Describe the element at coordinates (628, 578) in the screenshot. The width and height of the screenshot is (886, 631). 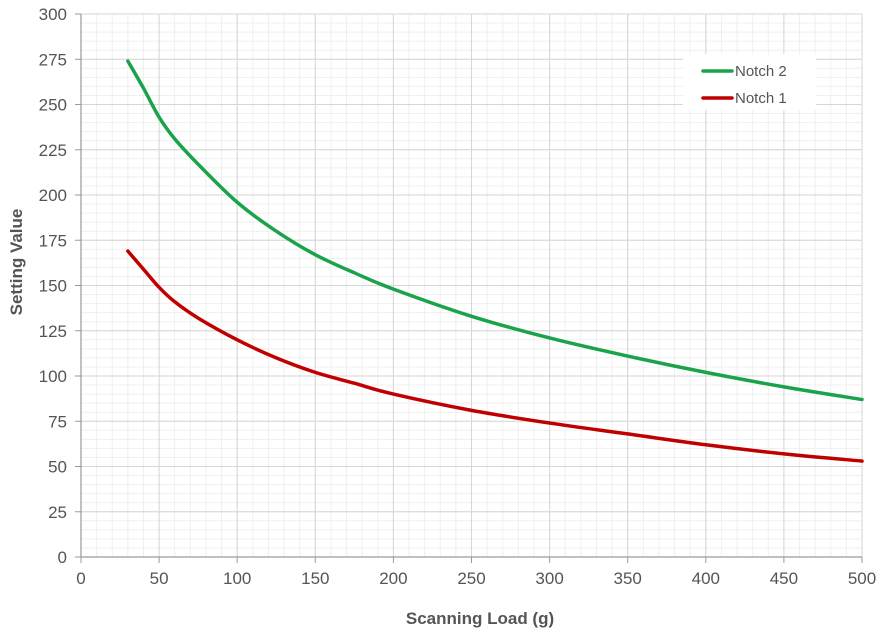
I see `x-tick-label: 350` at that location.